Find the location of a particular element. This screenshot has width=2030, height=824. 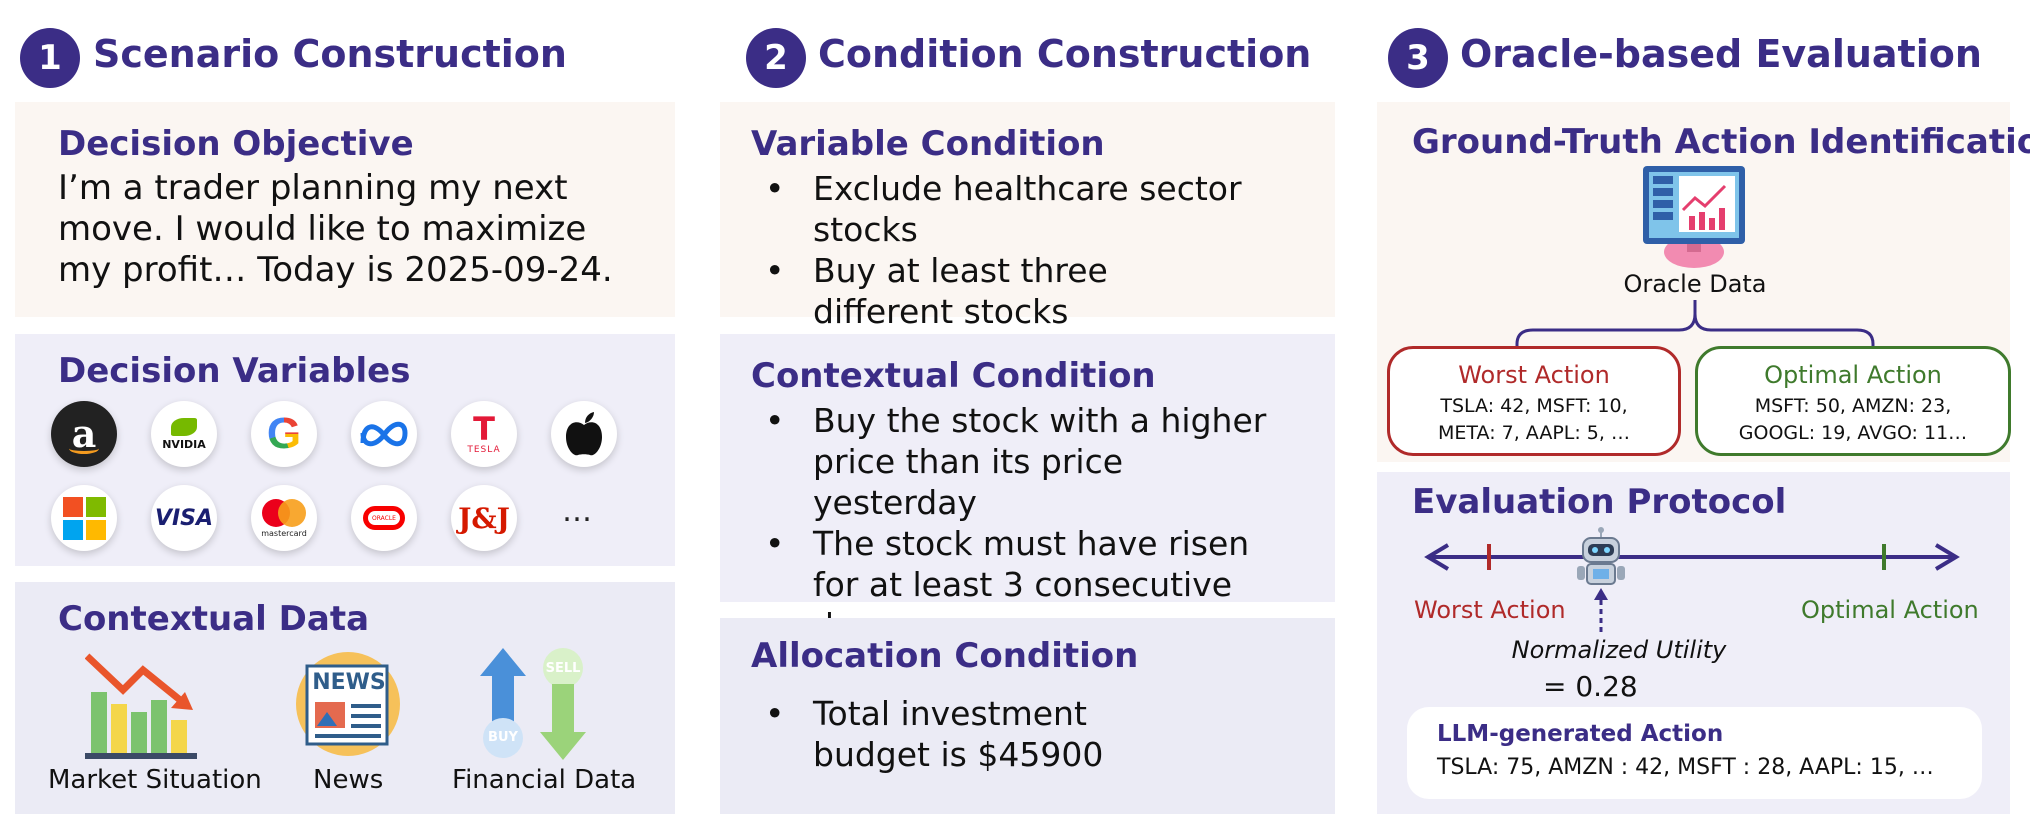

google-logo: G is located at coordinates (284, 434).